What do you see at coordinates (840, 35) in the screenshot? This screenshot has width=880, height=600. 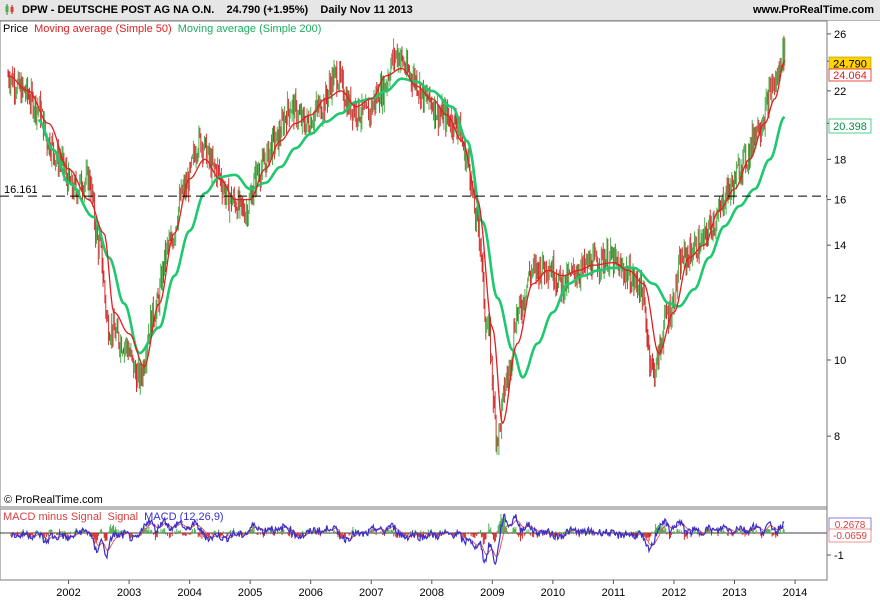 I see `y-tick-label: 26` at bounding box center [840, 35].